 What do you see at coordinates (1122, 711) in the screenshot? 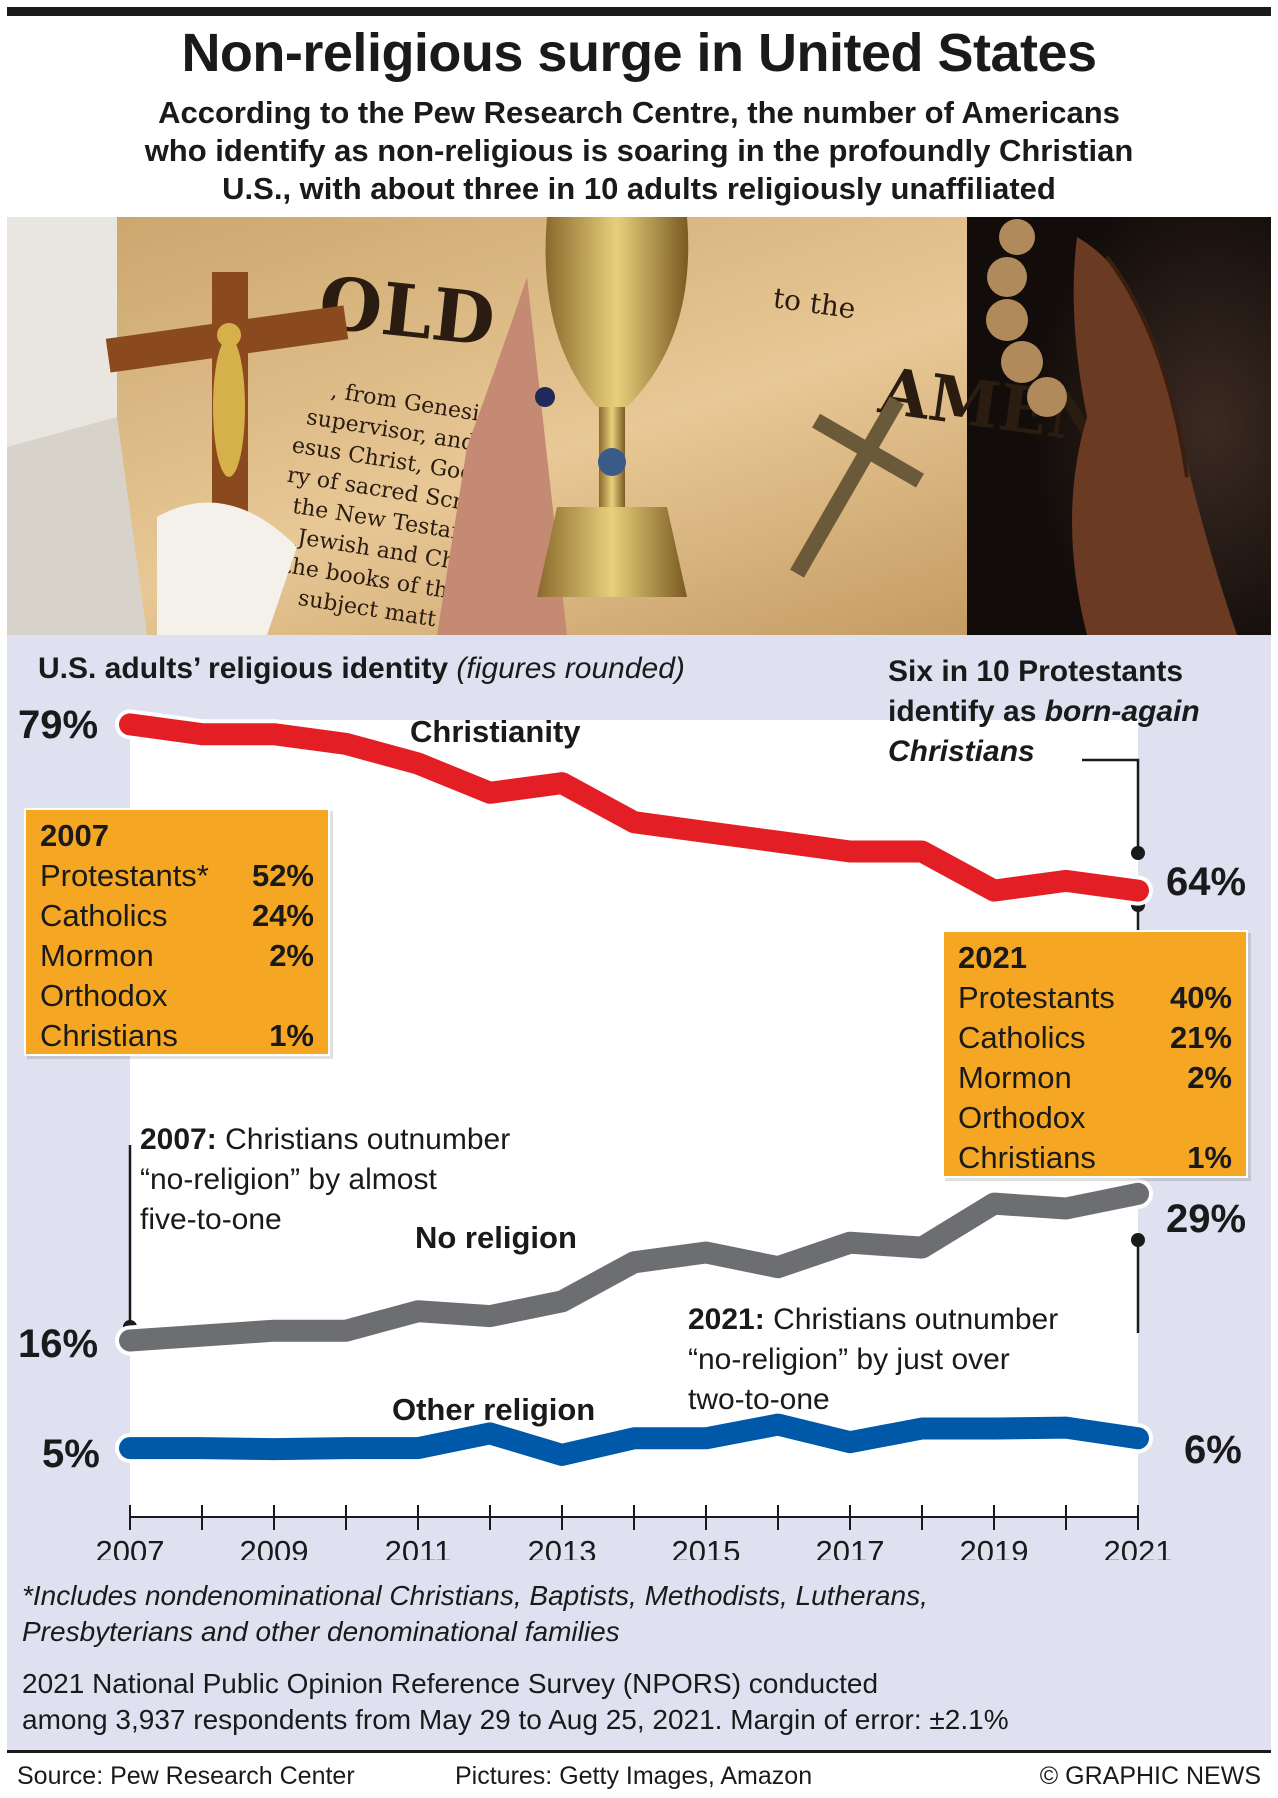
I see `born-again-emphasis: born-again` at bounding box center [1122, 711].